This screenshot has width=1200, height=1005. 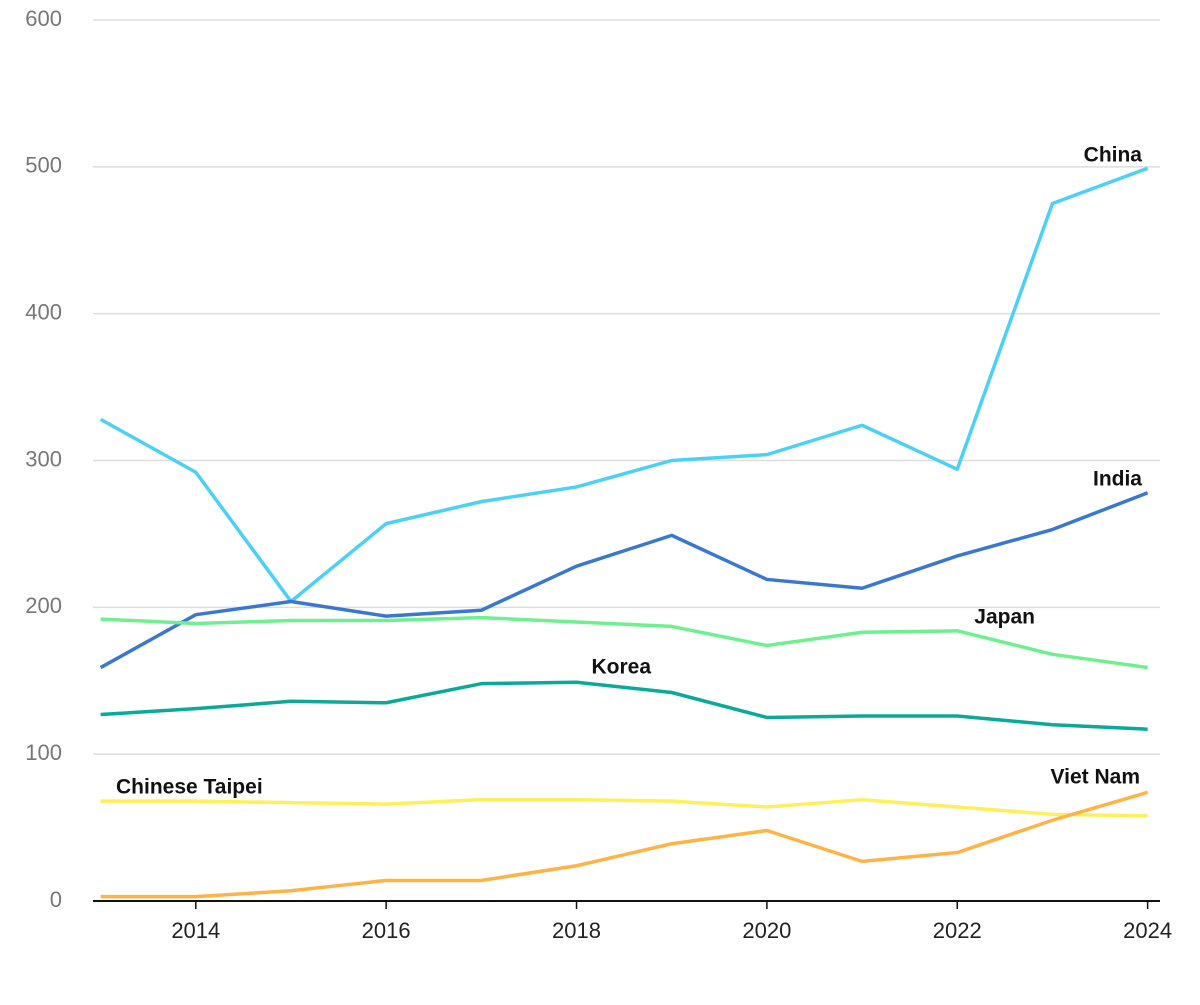 I want to click on y-tick-label: 0, so click(x=56, y=899).